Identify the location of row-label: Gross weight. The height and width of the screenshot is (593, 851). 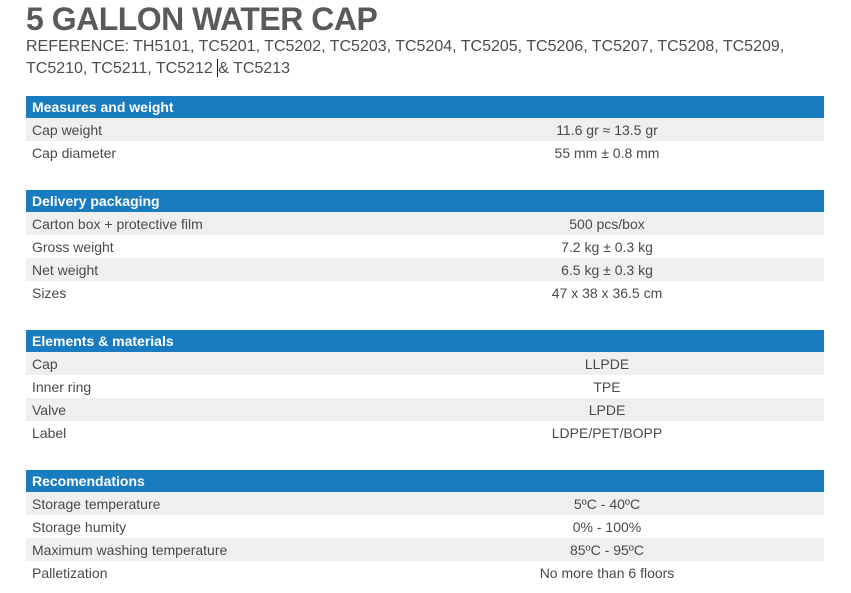
(73, 246).